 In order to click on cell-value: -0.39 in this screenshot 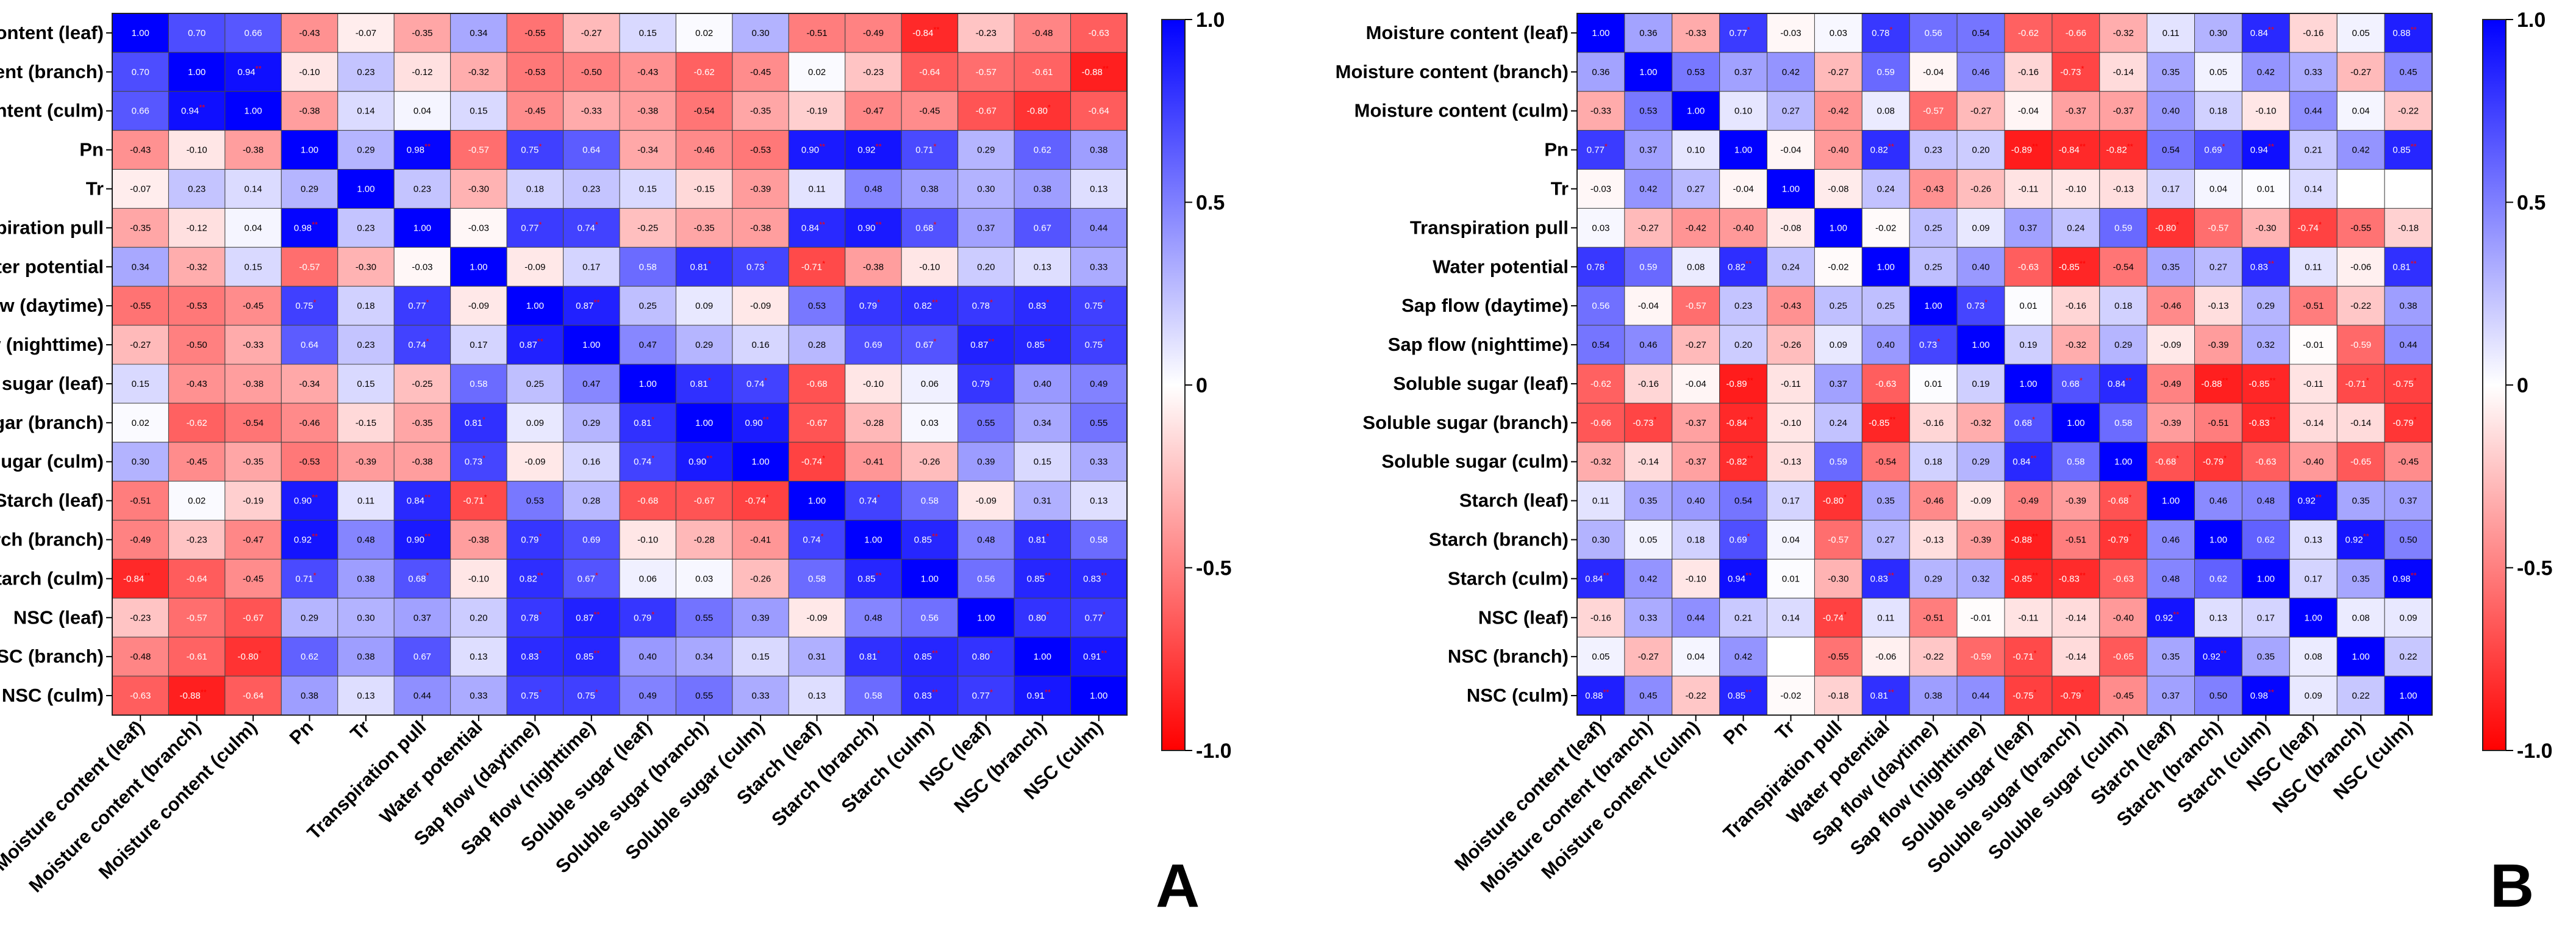, I will do `click(1980, 540)`.